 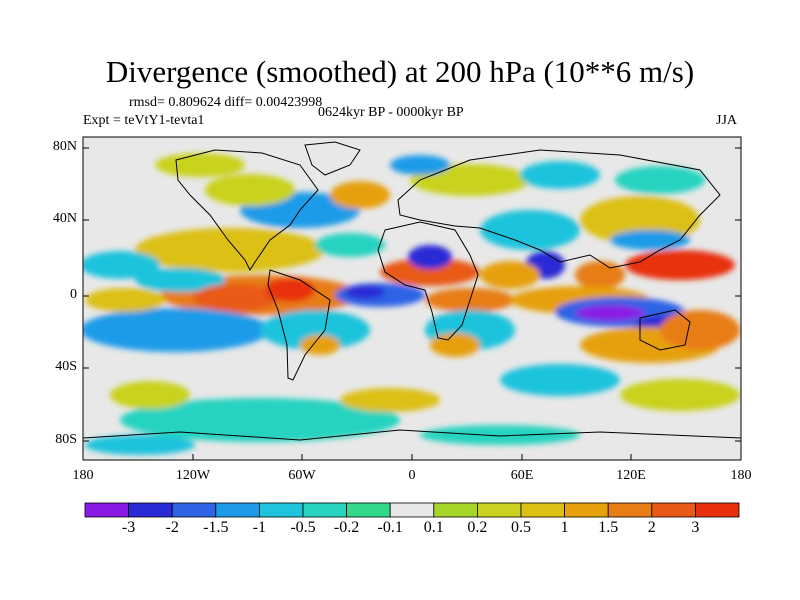 What do you see at coordinates (477, 527) in the screenshot?
I see `colorbar-label: 0.2` at bounding box center [477, 527].